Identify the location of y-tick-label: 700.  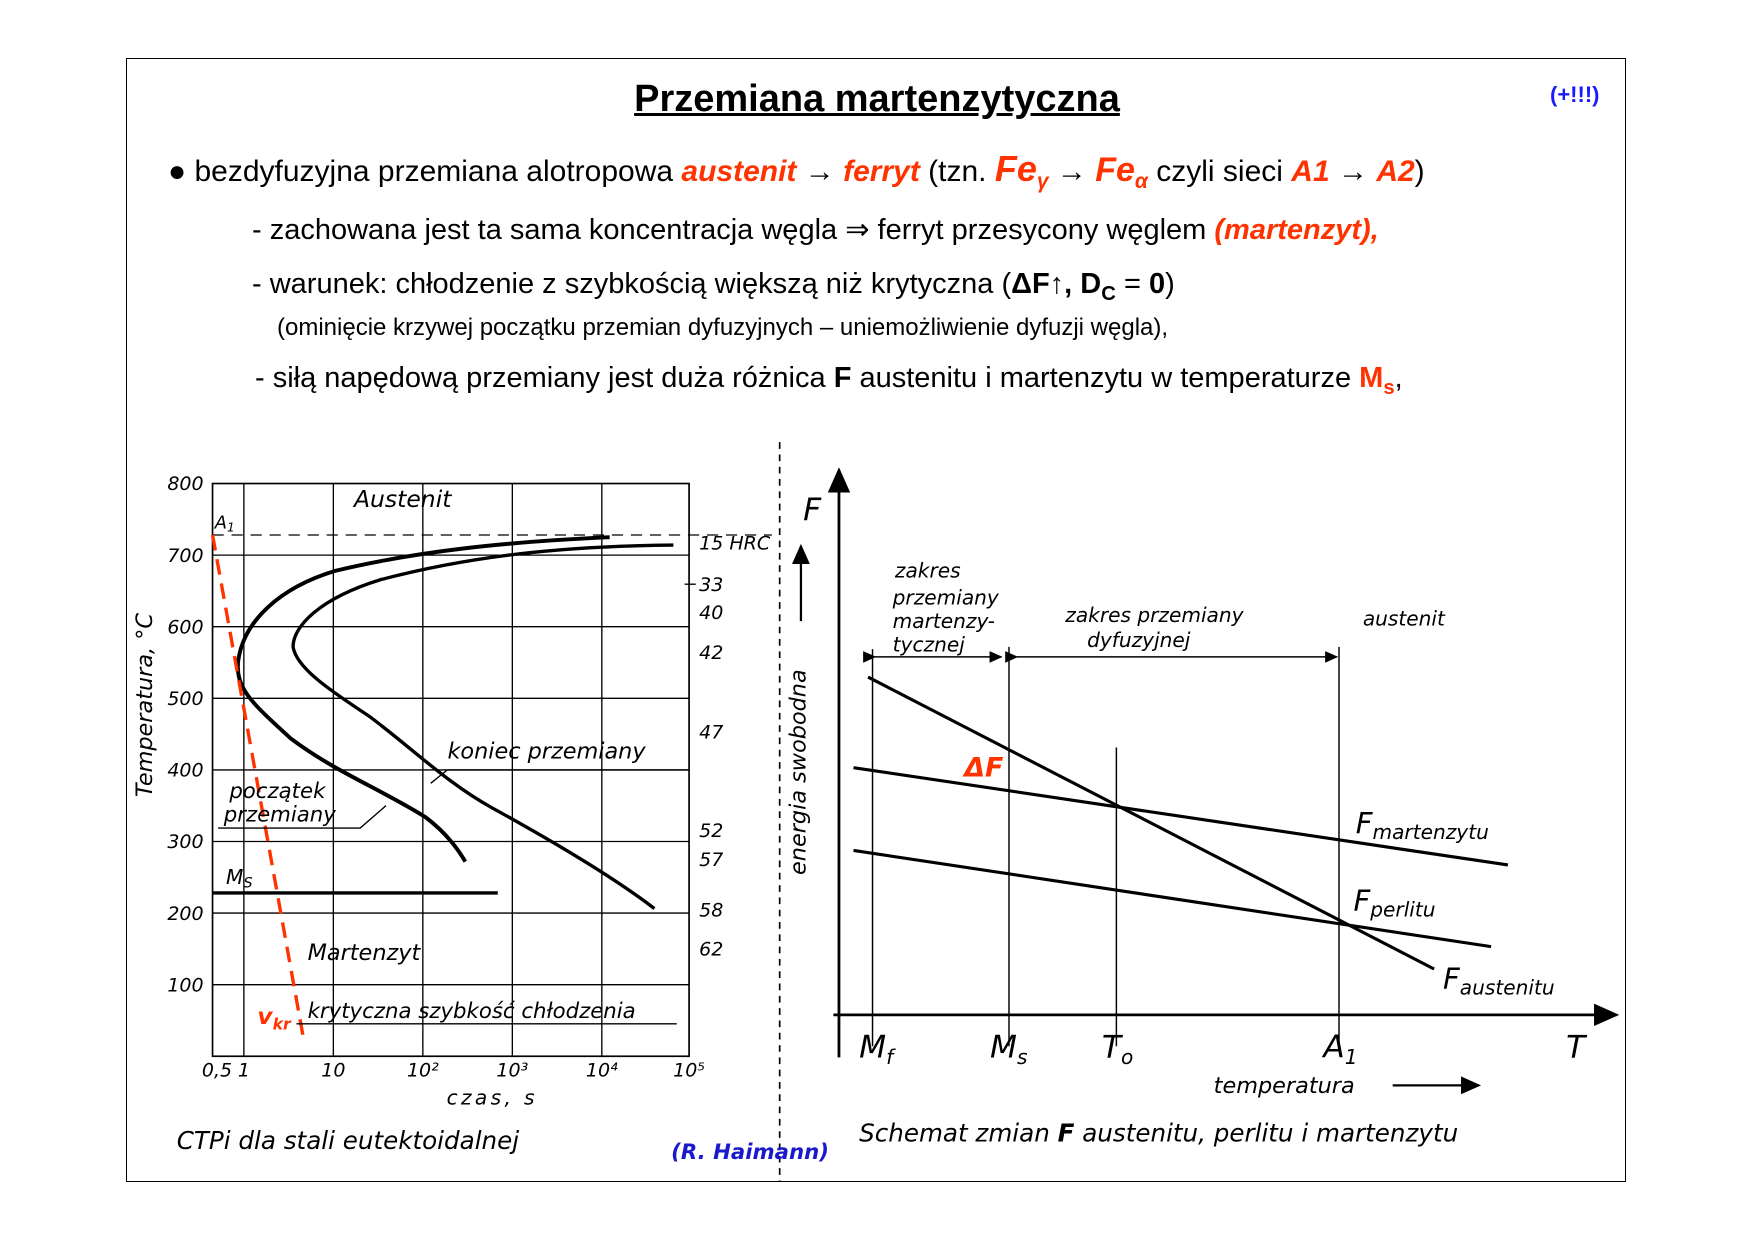
(185, 556).